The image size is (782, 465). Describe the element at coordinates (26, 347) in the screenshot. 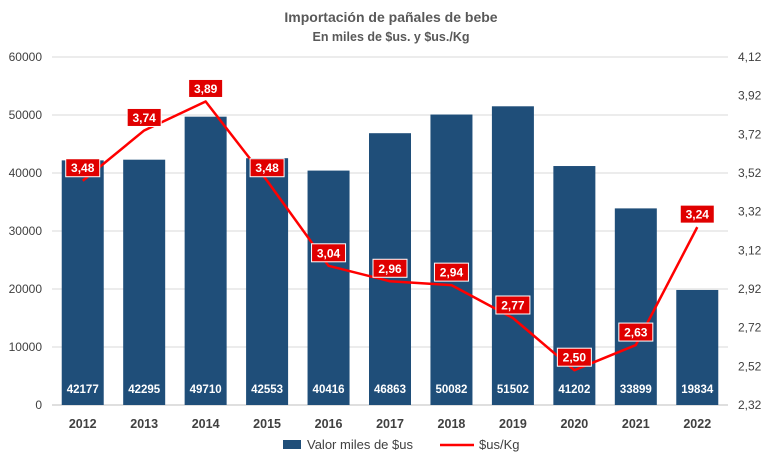

I see `y-tick-label: 10000` at that location.